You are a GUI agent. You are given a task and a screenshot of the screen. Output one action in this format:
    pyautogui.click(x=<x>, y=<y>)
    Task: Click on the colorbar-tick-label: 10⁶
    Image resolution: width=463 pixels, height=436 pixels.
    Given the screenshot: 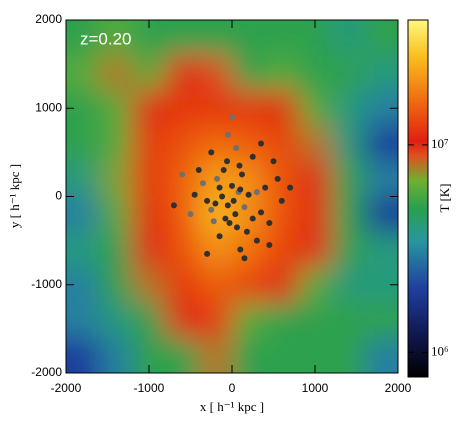 What is the action you would take?
    pyautogui.click(x=440, y=350)
    